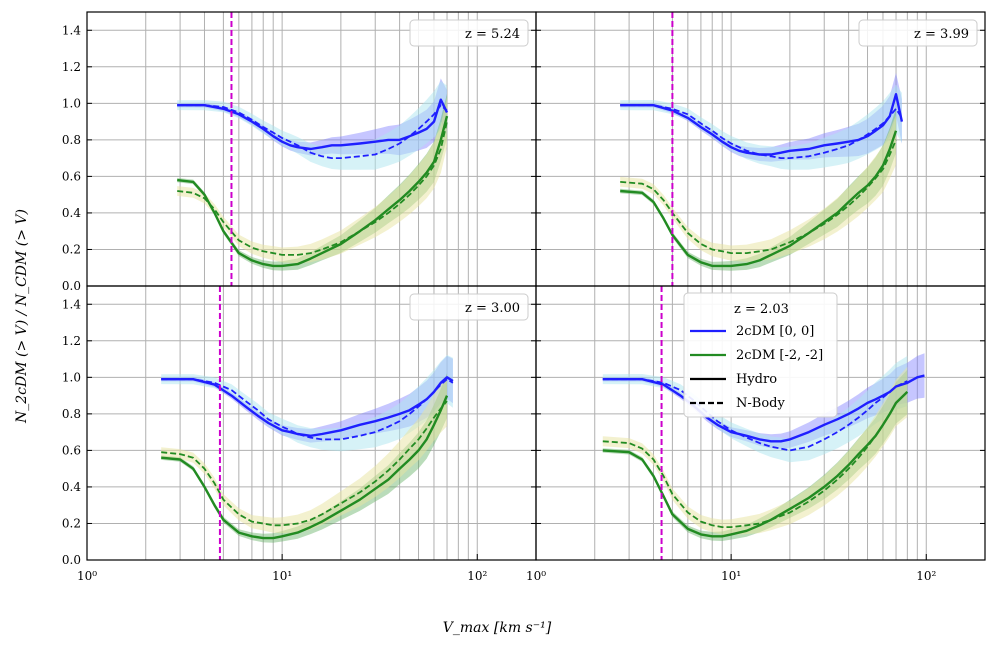 The height and width of the screenshot is (648, 997). What do you see at coordinates (492, 34) in the screenshot?
I see `redshift-label: z = 5.24` at bounding box center [492, 34].